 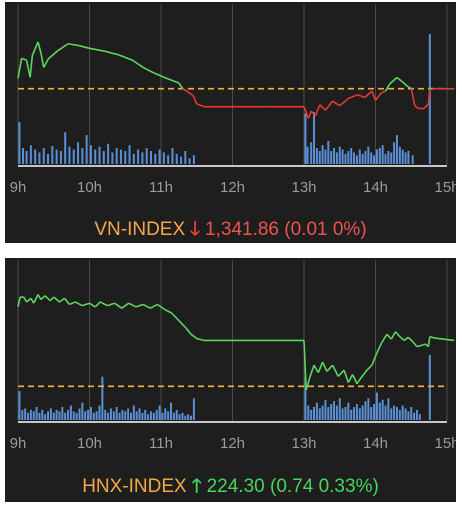 What do you see at coordinates (196, 486) in the screenshot?
I see `arrow-up-icon: 🡑` at bounding box center [196, 486].